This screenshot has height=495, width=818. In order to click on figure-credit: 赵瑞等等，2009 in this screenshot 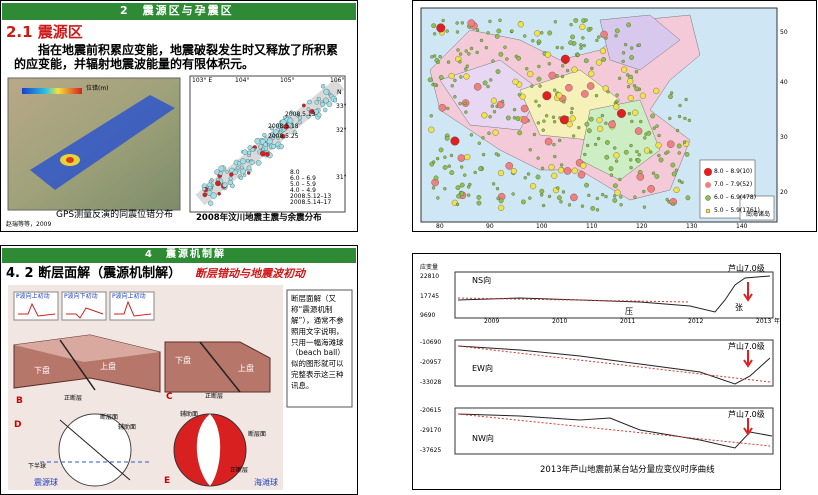, I will do `click(29, 224)`.